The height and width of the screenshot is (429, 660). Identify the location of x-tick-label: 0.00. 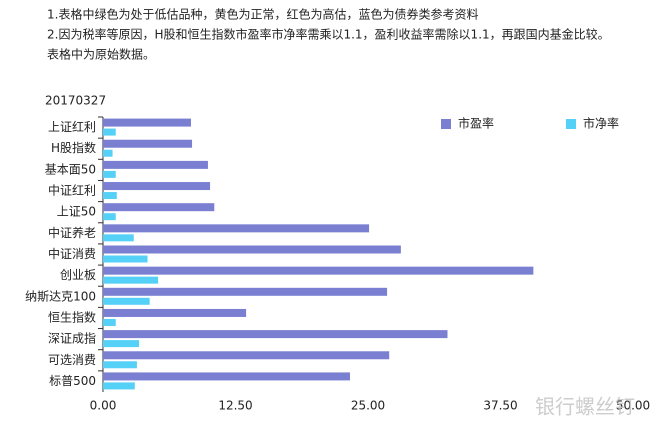
(103, 406).